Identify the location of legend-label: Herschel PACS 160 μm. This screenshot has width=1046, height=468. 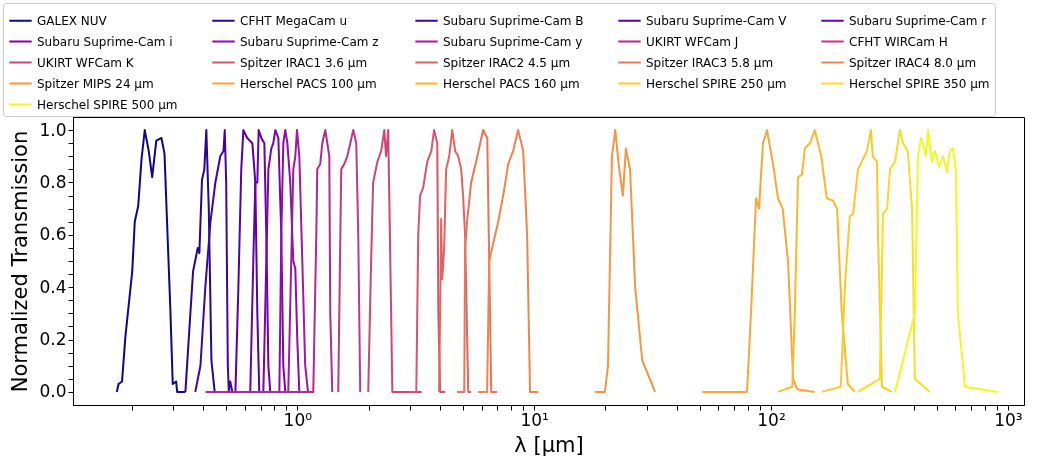
(511, 83).